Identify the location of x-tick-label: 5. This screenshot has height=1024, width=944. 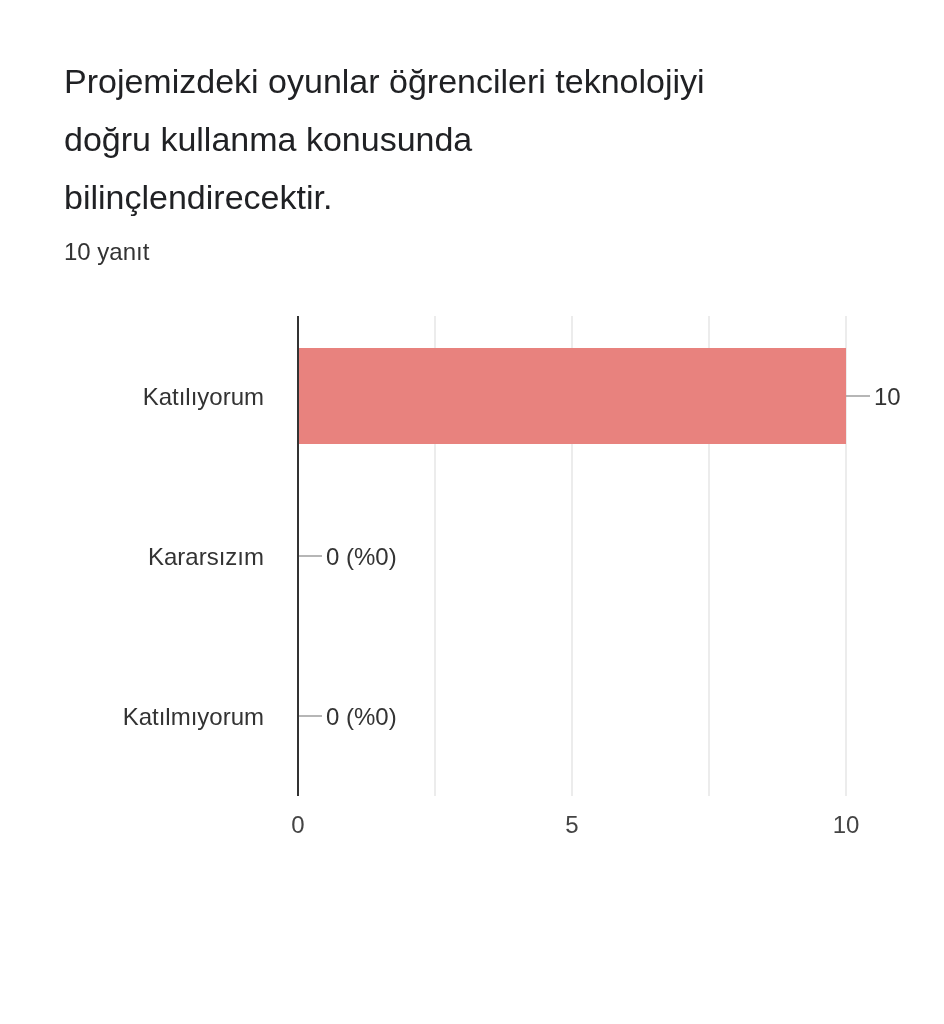
(572, 825).